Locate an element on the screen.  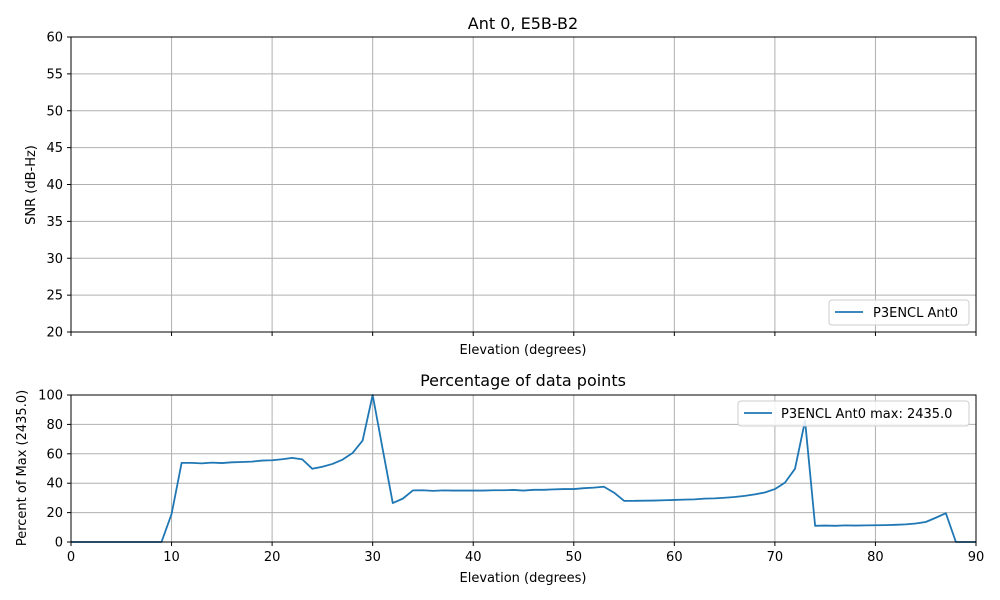
percent-ytick-label: 20 is located at coordinates (54, 513).